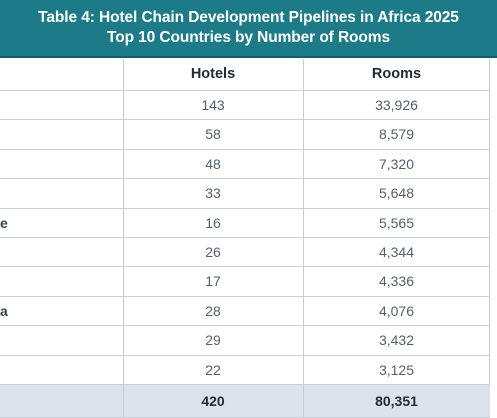 This screenshot has width=497, height=418. I want to click on rooms-cell: 4,336, so click(396, 281).